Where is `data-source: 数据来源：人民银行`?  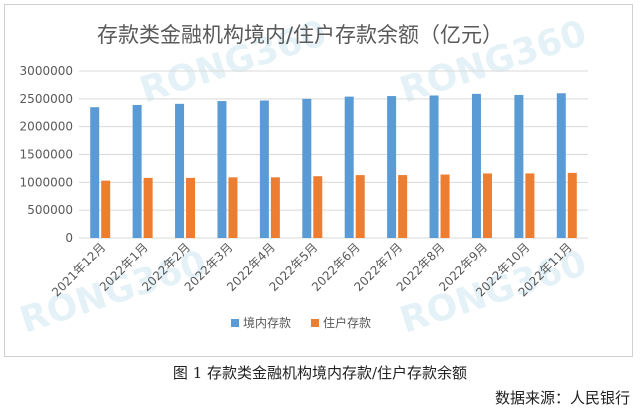 data-source: 数据来源：人民银行 is located at coordinates (562, 398).